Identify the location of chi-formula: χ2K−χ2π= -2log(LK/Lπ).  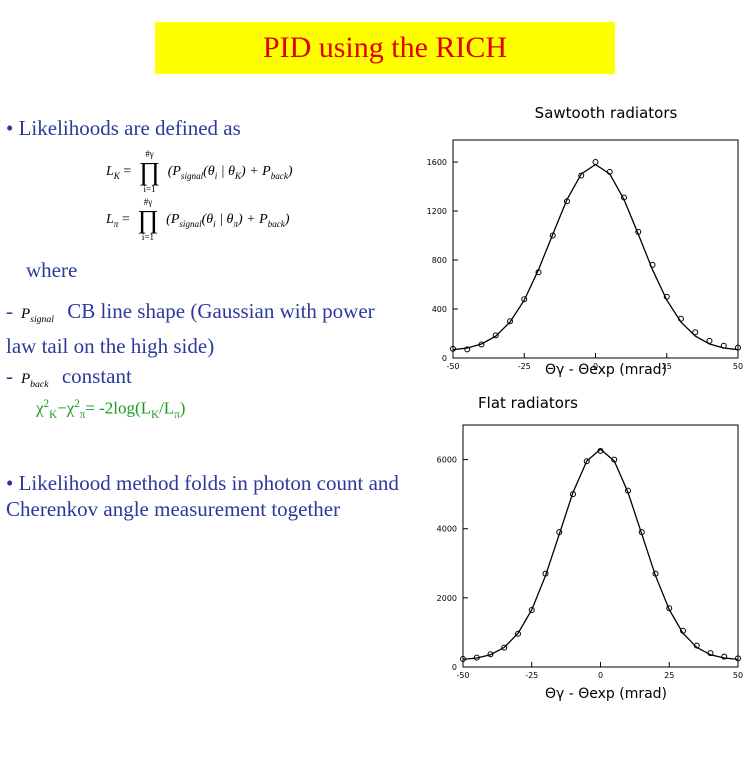
(110, 409).